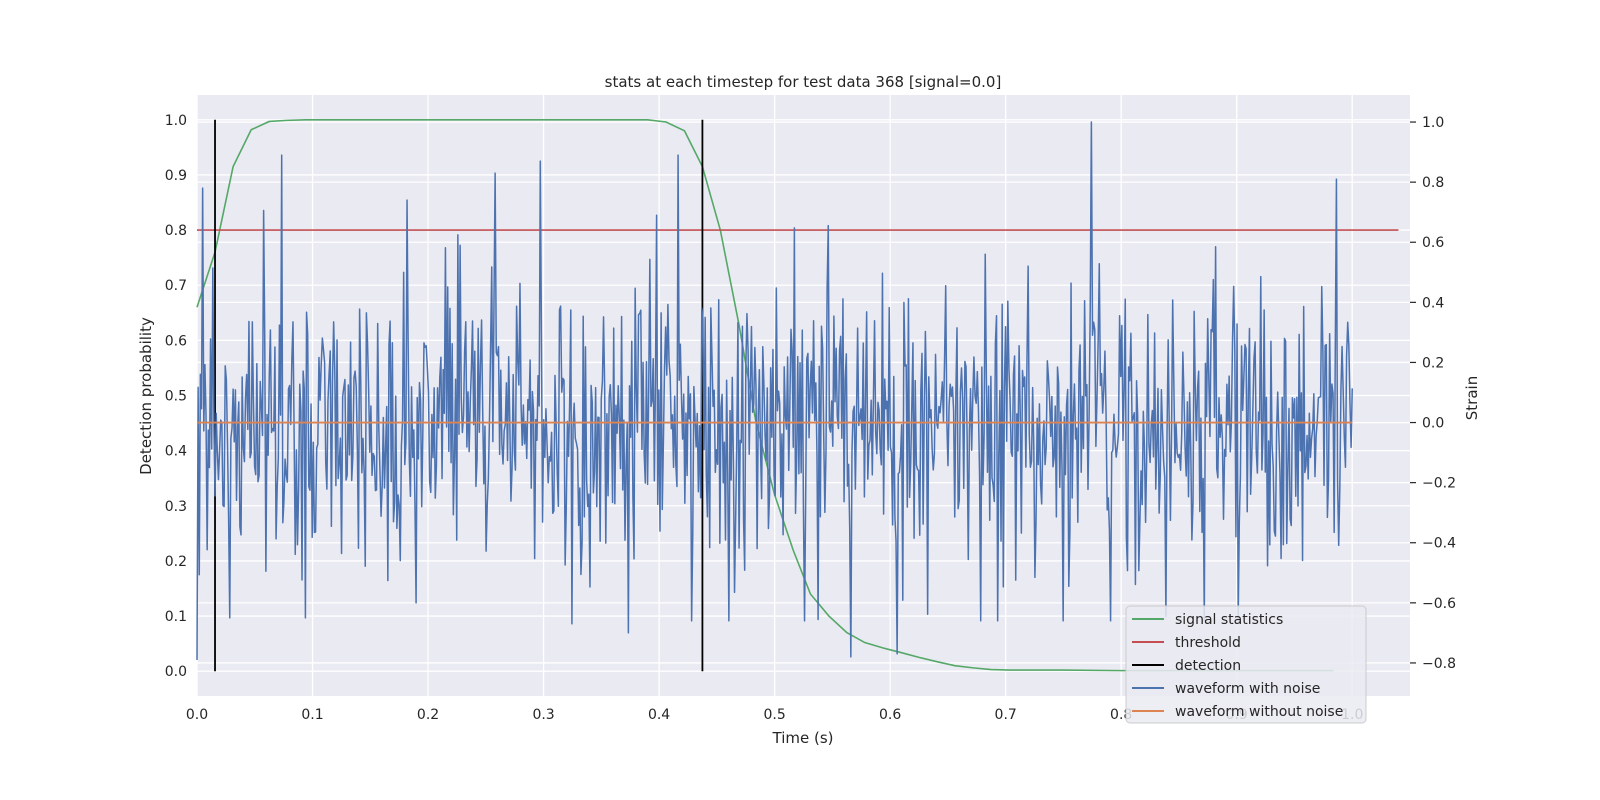 This screenshot has width=1600, height=800. What do you see at coordinates (176, 231) in the screenshot?
I see `y-left-tick-label: 0.8` at bounding box center [176, 231].